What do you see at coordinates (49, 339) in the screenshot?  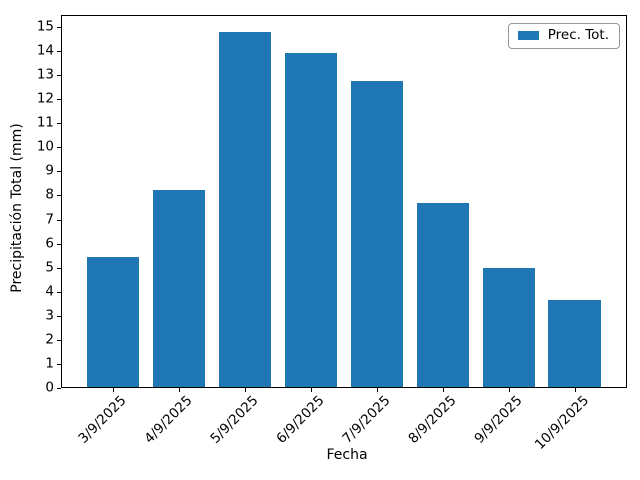 I see `y-tick-label: 2` at bounding box center [49, 339].